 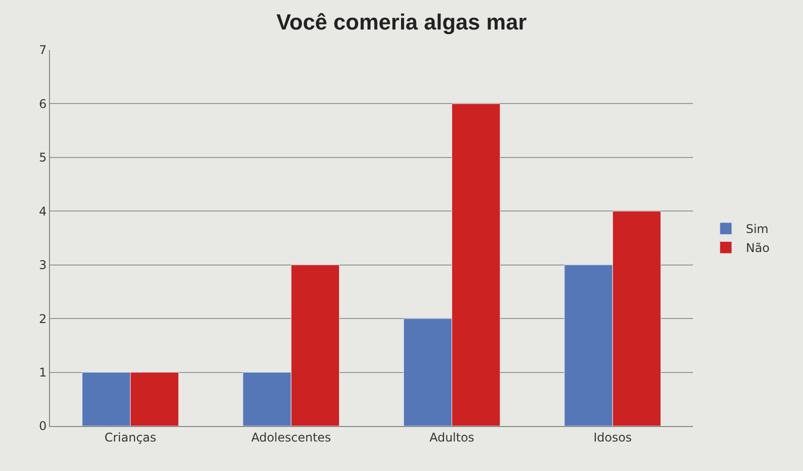 What do you see at coordinates (42, 319) in the screenshot?
I see `y-tick-label: 2` at bounding box center [42, 319].